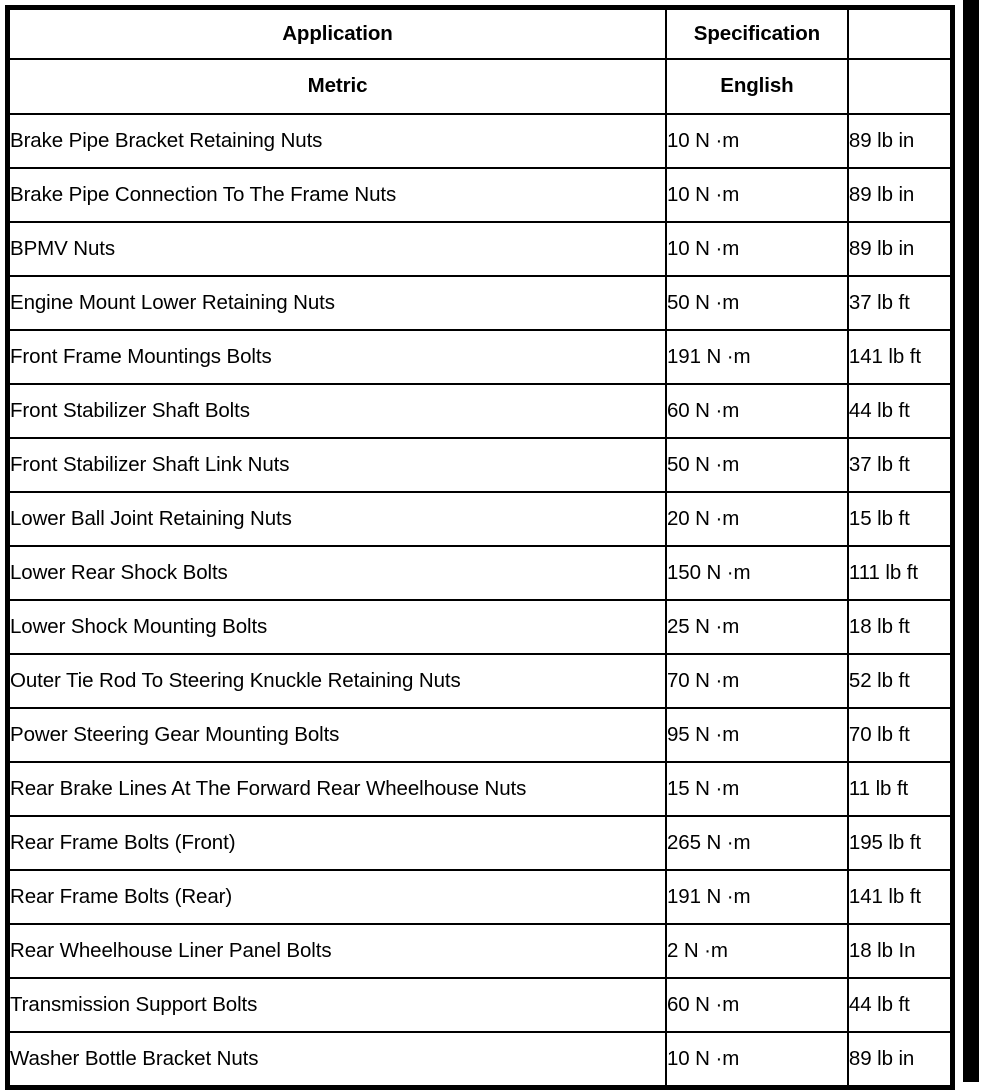 Image resolution: width=992 pixels, height=1090 pixels. I want to click on cell-metric-torque: 25 N ·m, so click(756, 627).